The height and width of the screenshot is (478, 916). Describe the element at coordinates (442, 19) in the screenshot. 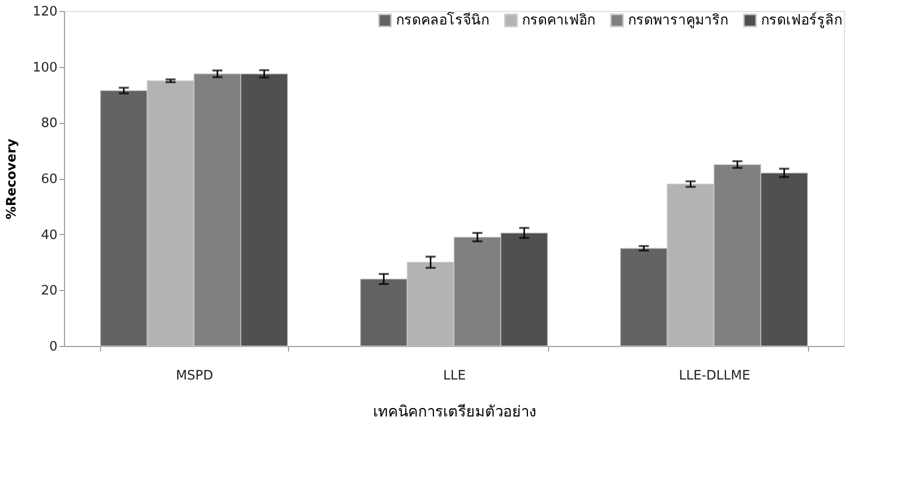

I see `legend-label: กรดคลอโรจีนิก` at that location.